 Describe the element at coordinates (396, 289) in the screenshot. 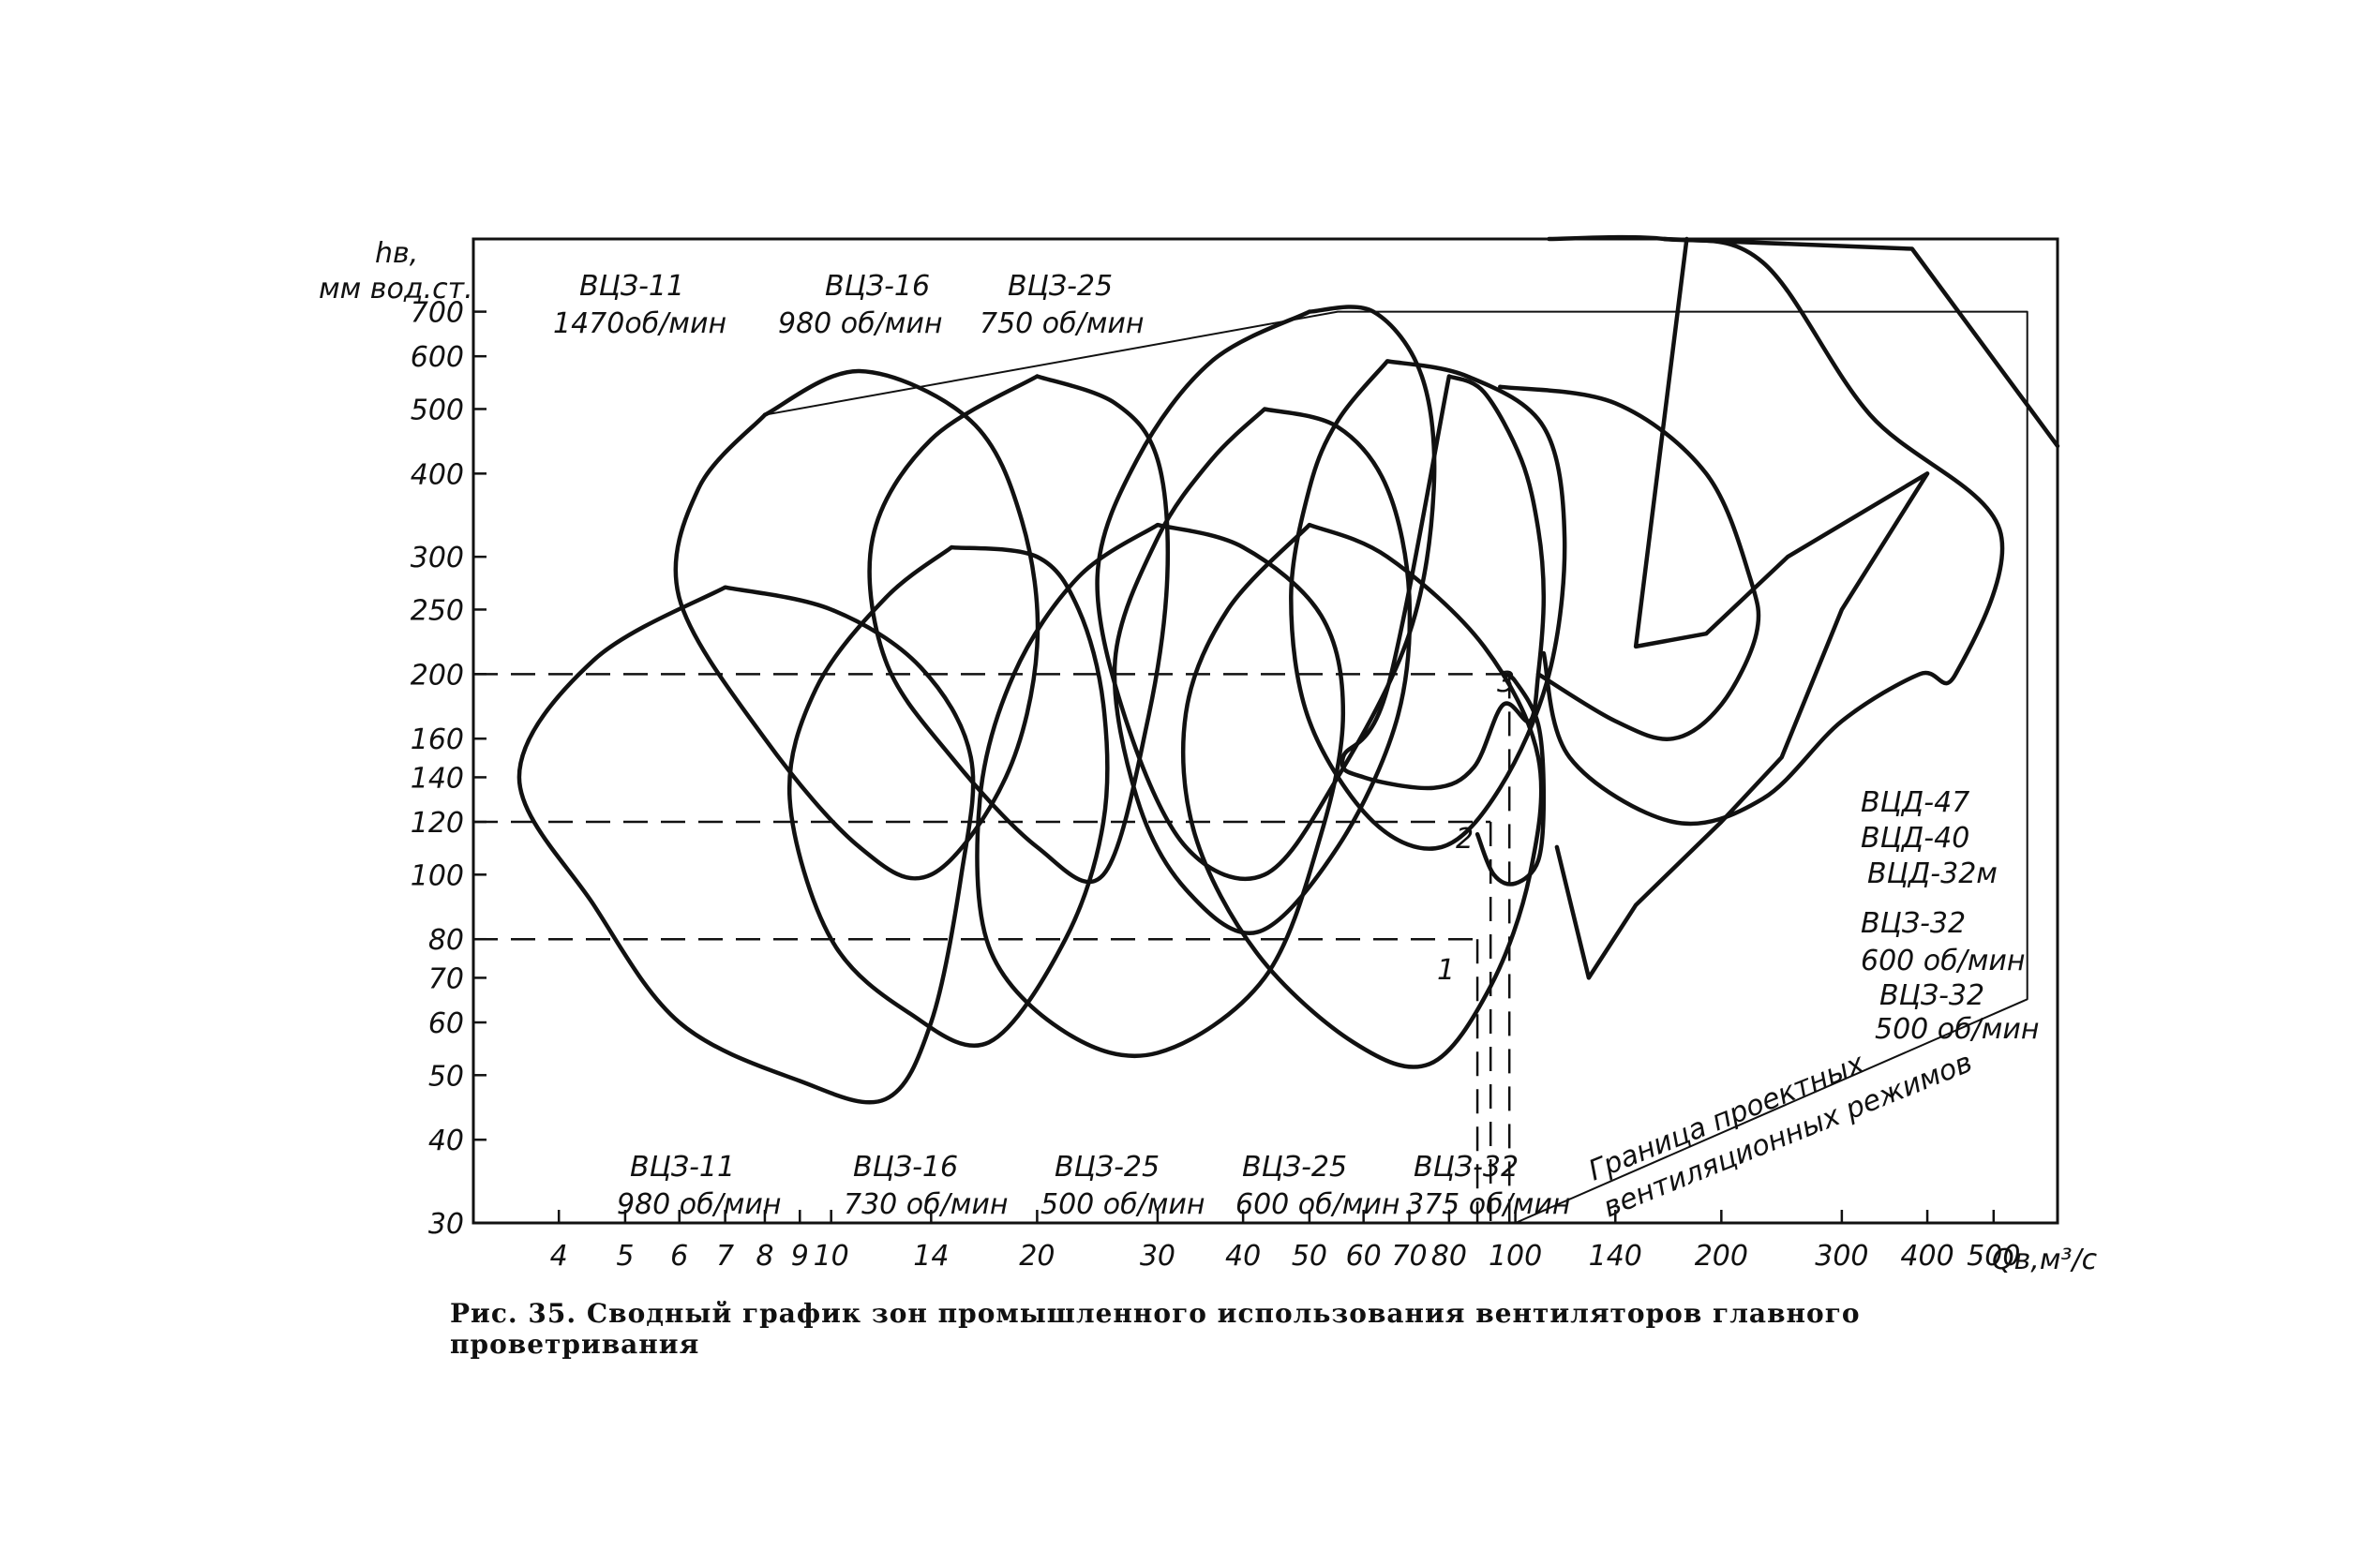

I see `y-axis-unit-label: мм вод.ст.` at that location.